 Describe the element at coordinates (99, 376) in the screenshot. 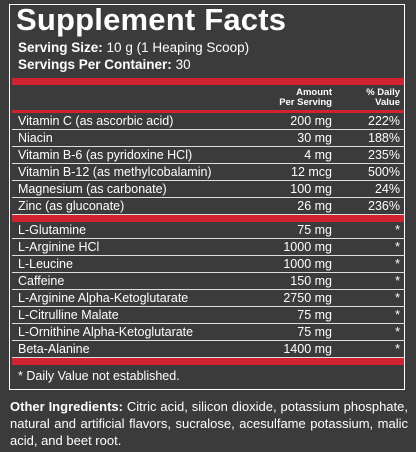

I see `footnote: * Daily Value not established.` at that location.